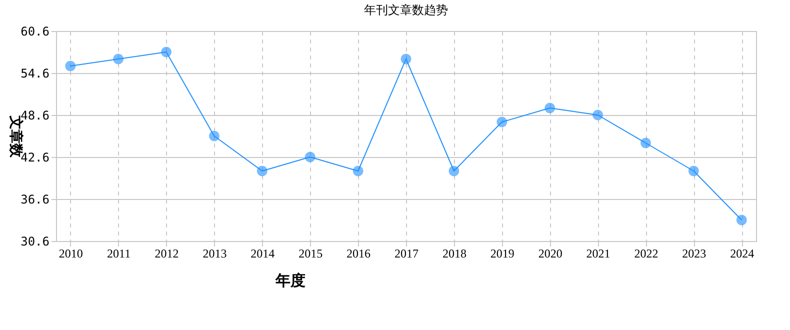 This screenshot has width=790, height=330. I want to click on x-tick-label: 2020, so click(550, 253).